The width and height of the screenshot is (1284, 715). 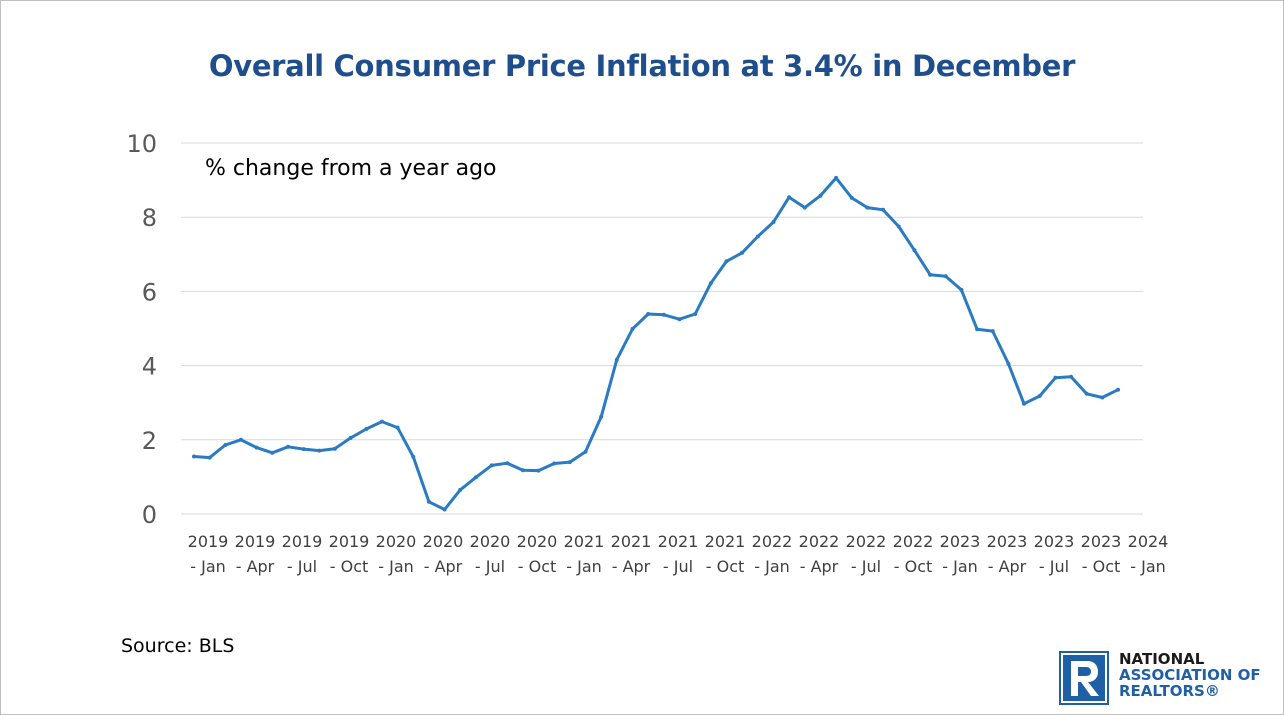 I want to click on y-tick-label: 0, so click(x=149, y=515).